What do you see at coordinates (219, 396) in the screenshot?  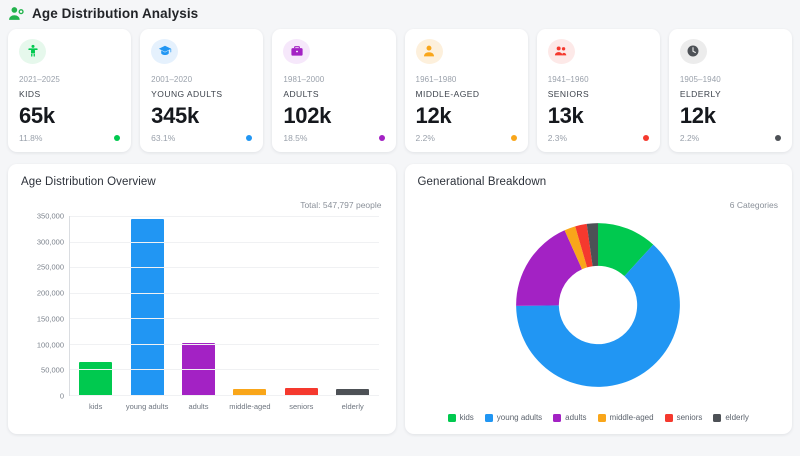 I see `gridline: 0` at bounding box center [219, 396].